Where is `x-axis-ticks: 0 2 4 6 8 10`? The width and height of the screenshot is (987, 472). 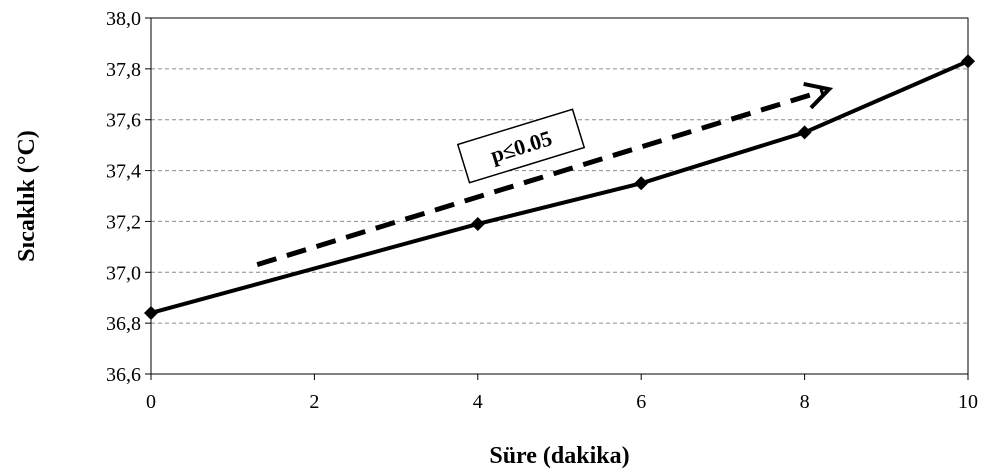 x-axis-ticks: 0 2 4 6 8 10 is located at coordinates (562, 393).